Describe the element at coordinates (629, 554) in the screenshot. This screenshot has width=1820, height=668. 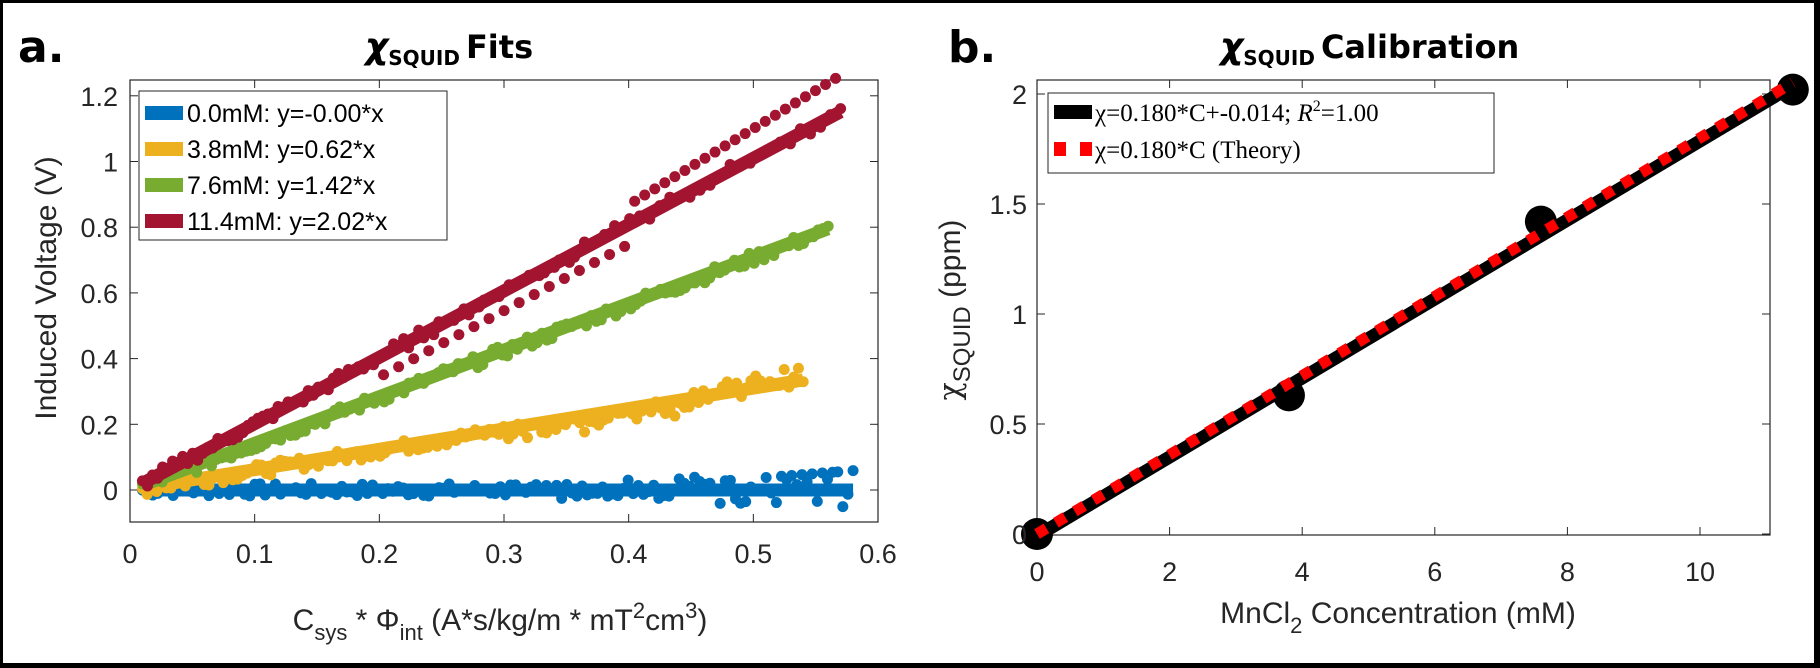
I see `xtick-label: 0.4` at that location.